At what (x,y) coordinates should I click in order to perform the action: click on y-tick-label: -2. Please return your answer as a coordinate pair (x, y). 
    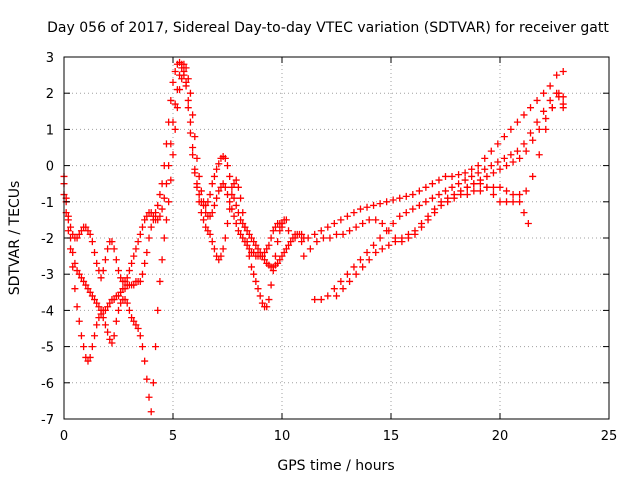
    Looking at the image, I should click on (47, 239).